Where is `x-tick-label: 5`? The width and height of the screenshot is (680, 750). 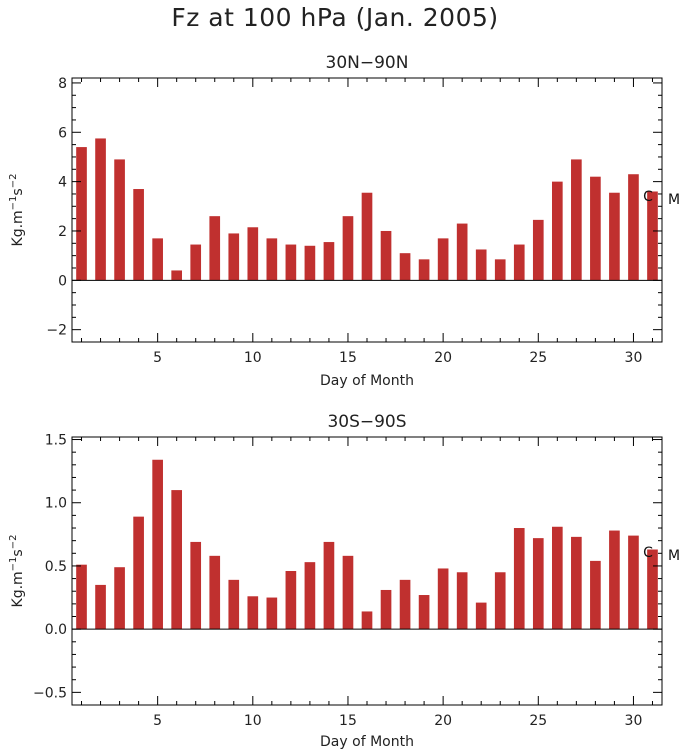 x-tick-label: 5 is located at coordinates (157, 358).